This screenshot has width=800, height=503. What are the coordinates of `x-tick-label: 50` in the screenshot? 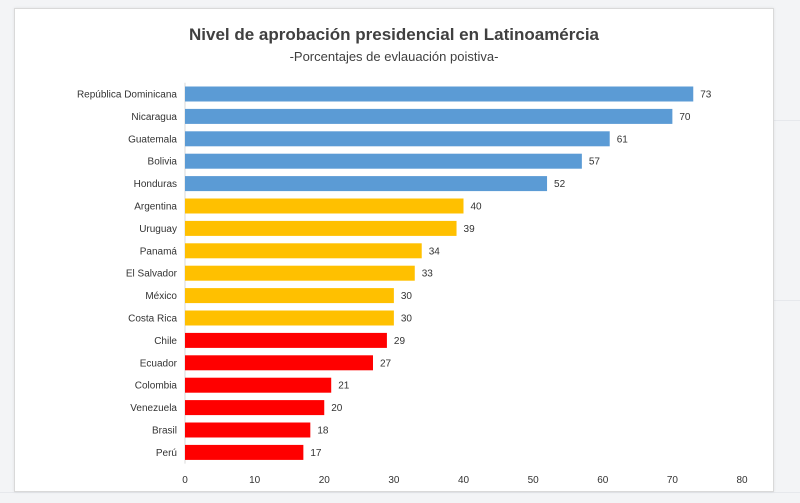 It's located at (534, 480).